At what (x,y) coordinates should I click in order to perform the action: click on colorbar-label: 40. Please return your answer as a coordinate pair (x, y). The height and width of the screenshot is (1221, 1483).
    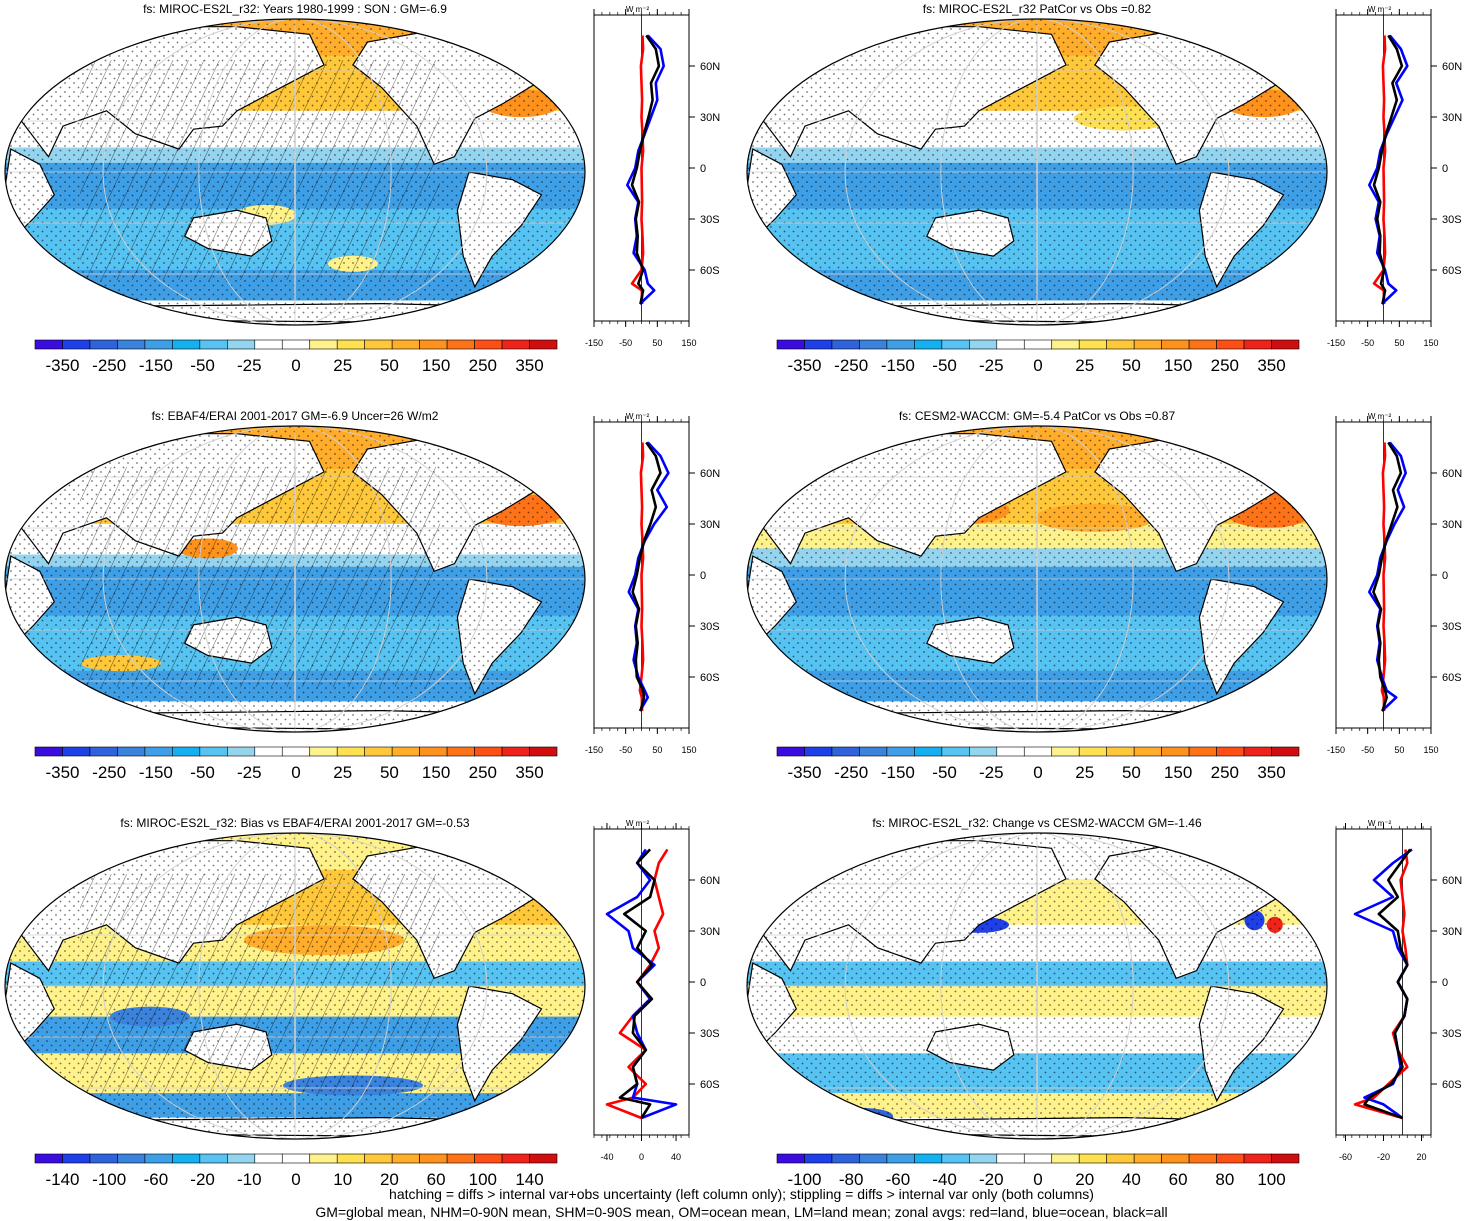
    Looking at the image, I should click on (1131, 1179).